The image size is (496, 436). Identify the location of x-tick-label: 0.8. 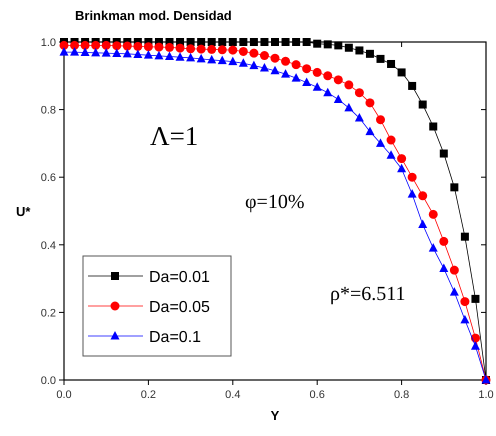
(402, 395).